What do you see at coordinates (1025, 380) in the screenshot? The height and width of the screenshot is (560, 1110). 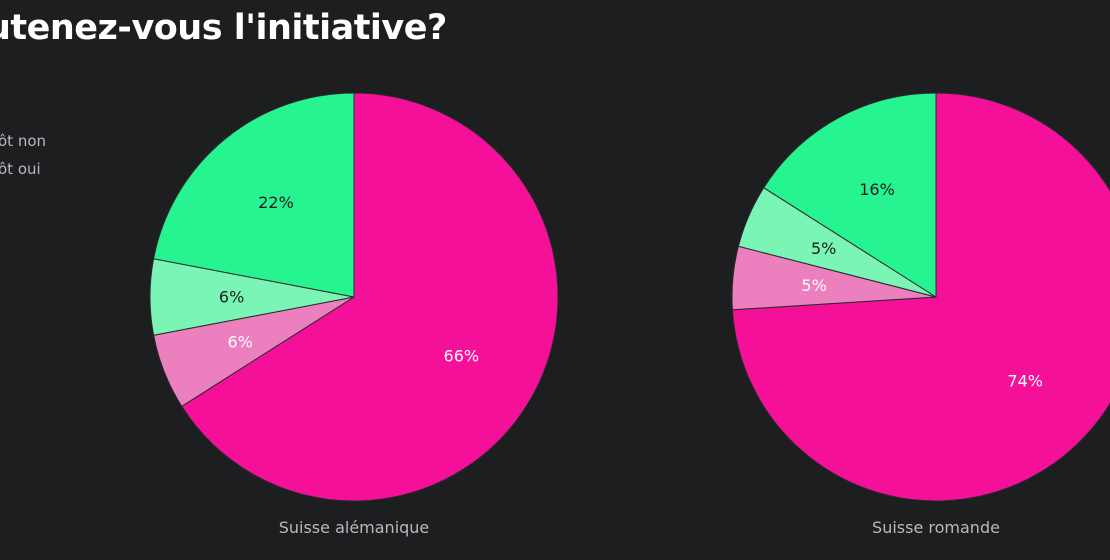 I see `slice-value-label: 74%` at bounding box center [1025, 380].